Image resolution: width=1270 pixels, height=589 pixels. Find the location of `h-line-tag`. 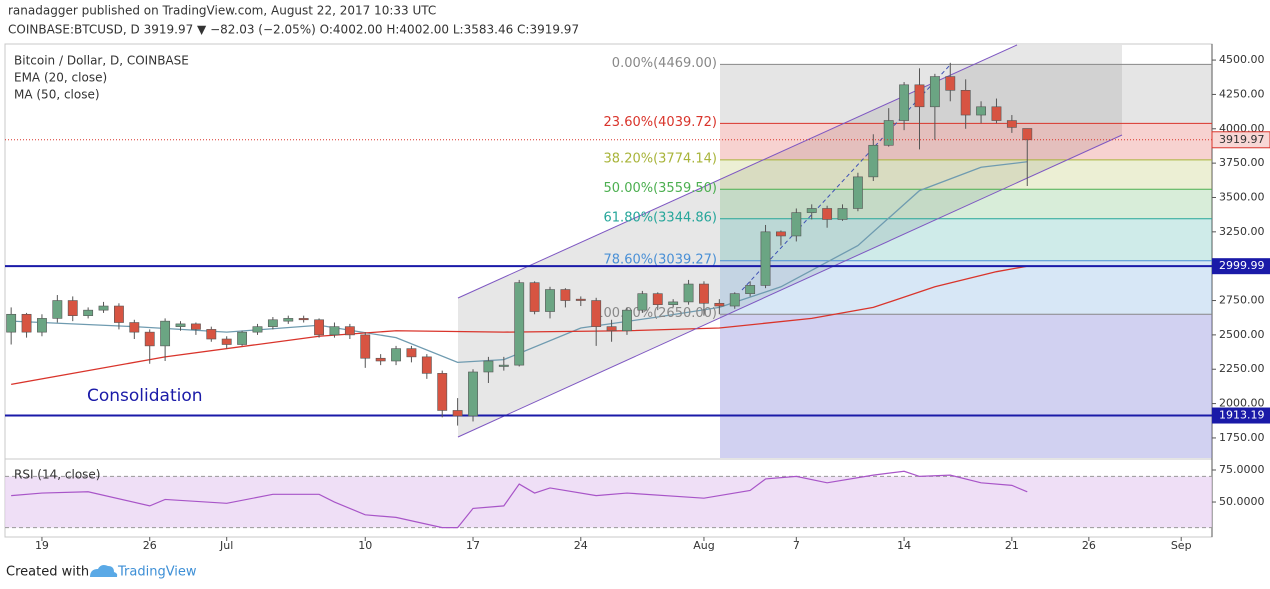

h-line-tag is located at coordinates (1241, 266).